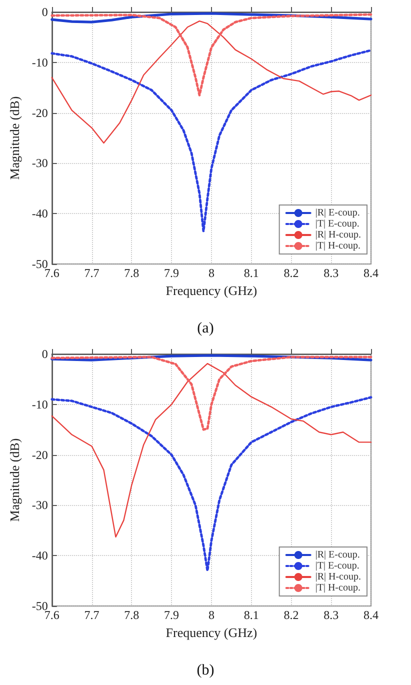  I want to click on line-series, so click(211, 82).